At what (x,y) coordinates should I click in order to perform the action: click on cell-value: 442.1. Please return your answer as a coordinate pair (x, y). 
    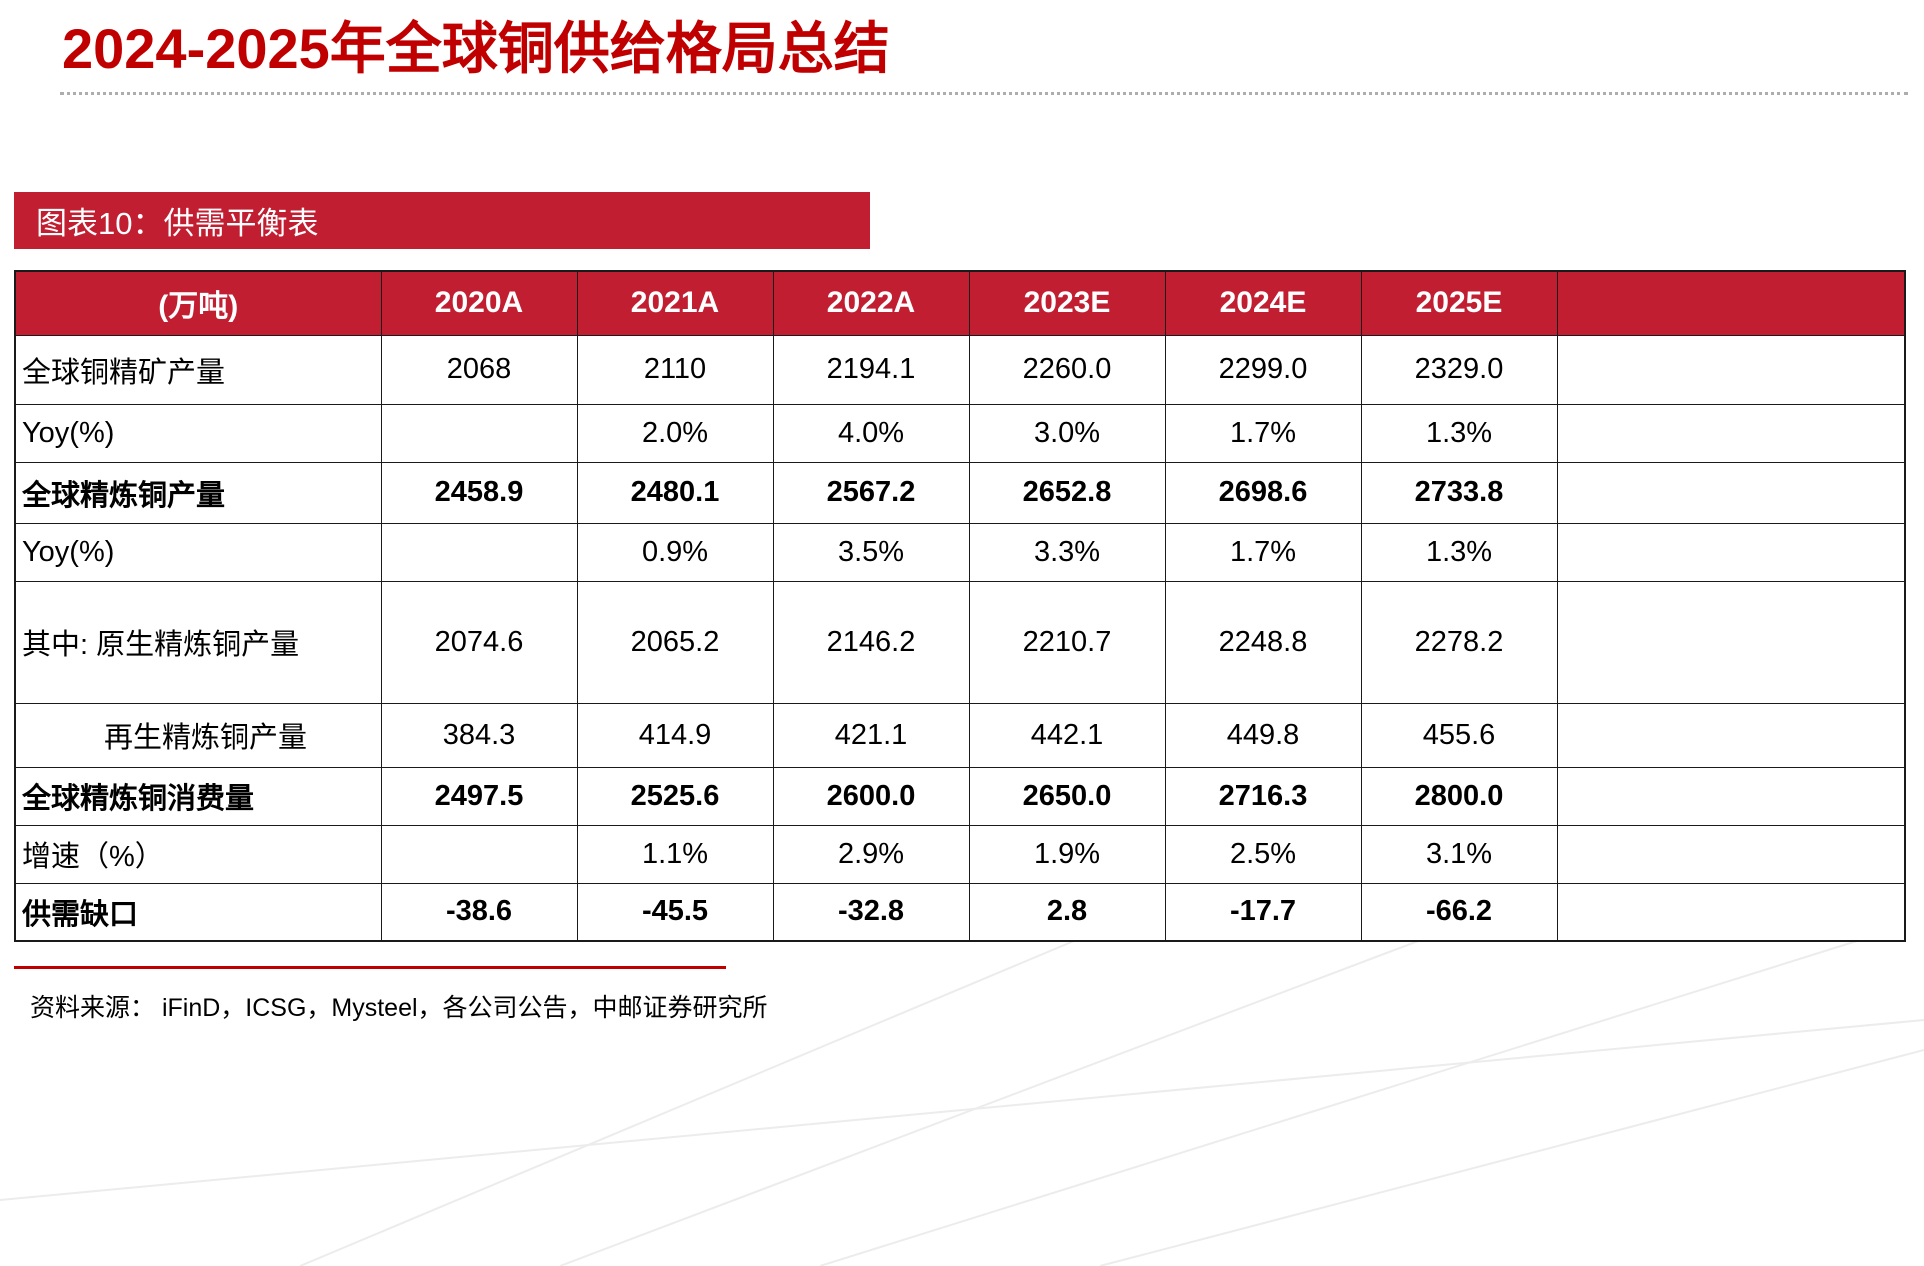
    Looking at the image, I should click on (1067, 735).